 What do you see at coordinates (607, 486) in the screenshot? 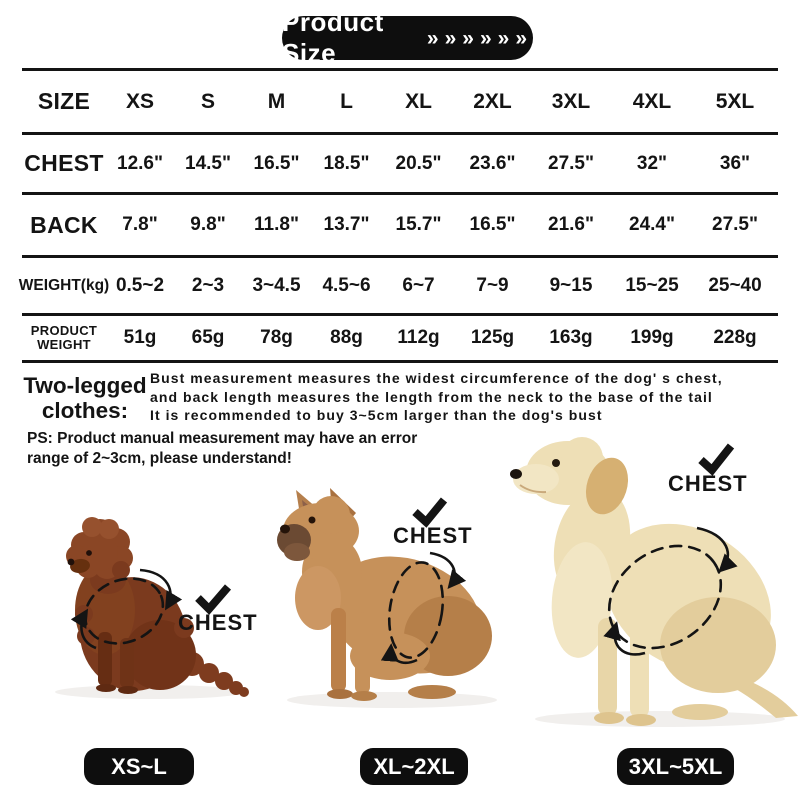
I see `golden-ear` at bounding box center [607, 486].